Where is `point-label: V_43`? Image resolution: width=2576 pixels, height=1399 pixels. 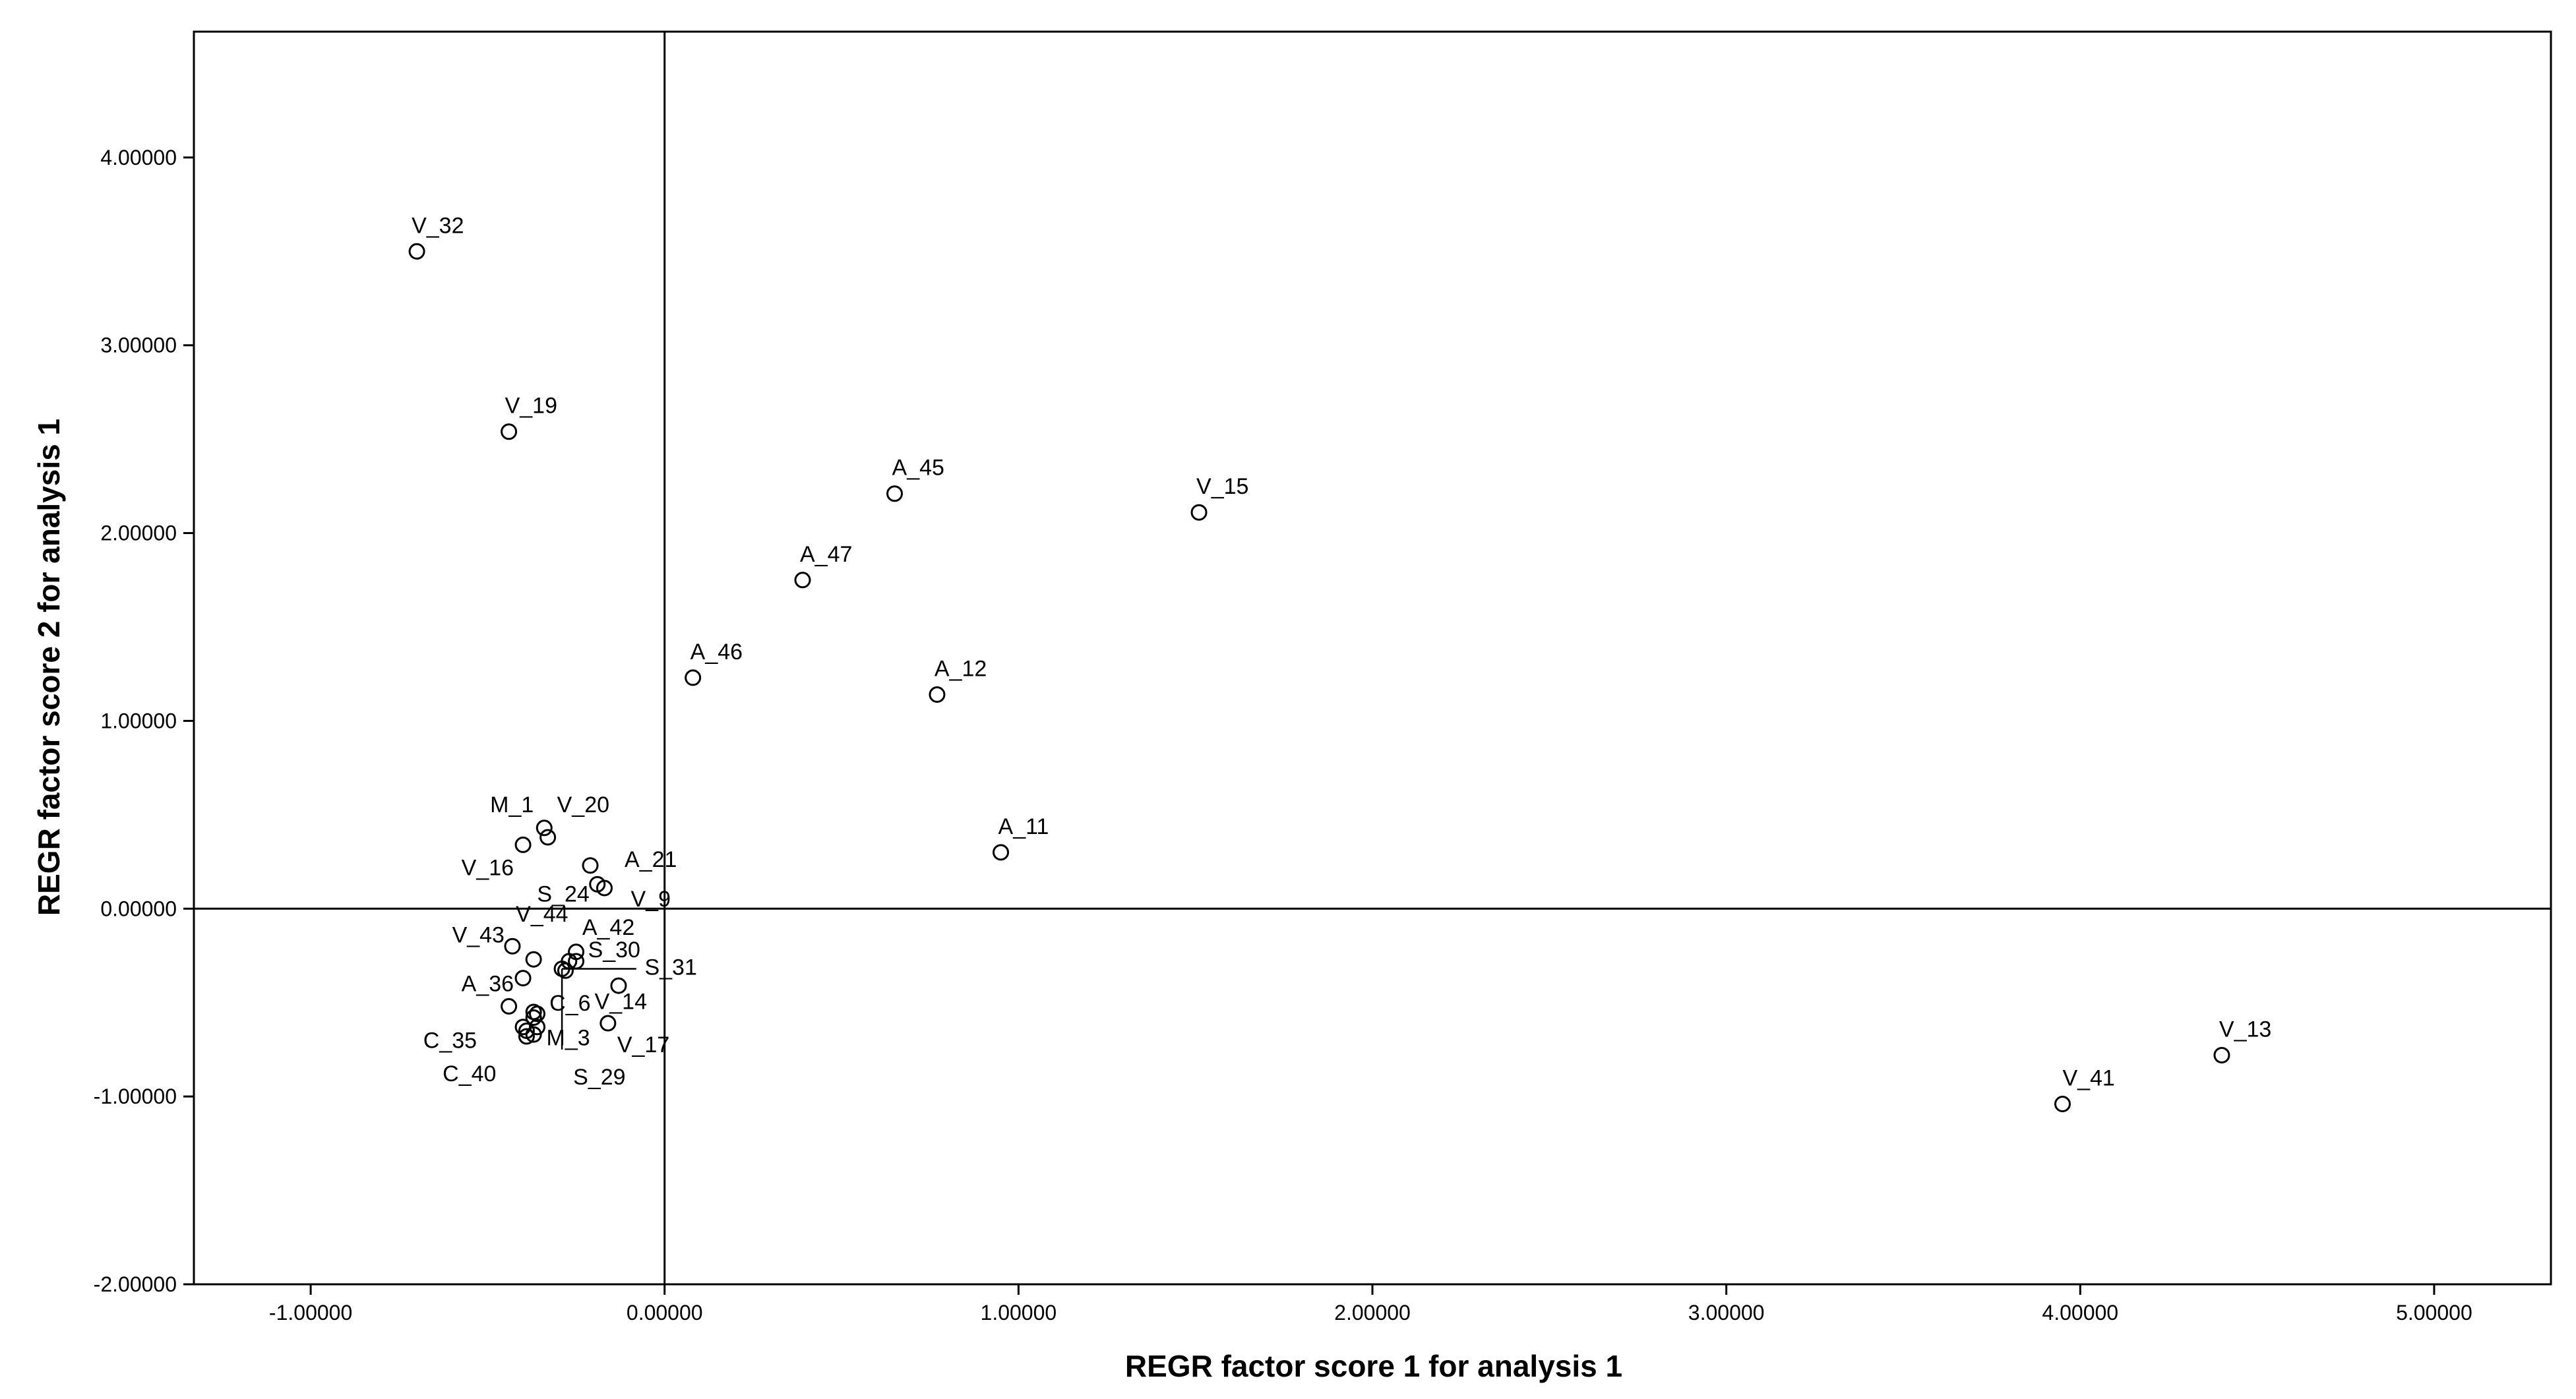 point-label: V_43 is located at coordinates (478, 934).